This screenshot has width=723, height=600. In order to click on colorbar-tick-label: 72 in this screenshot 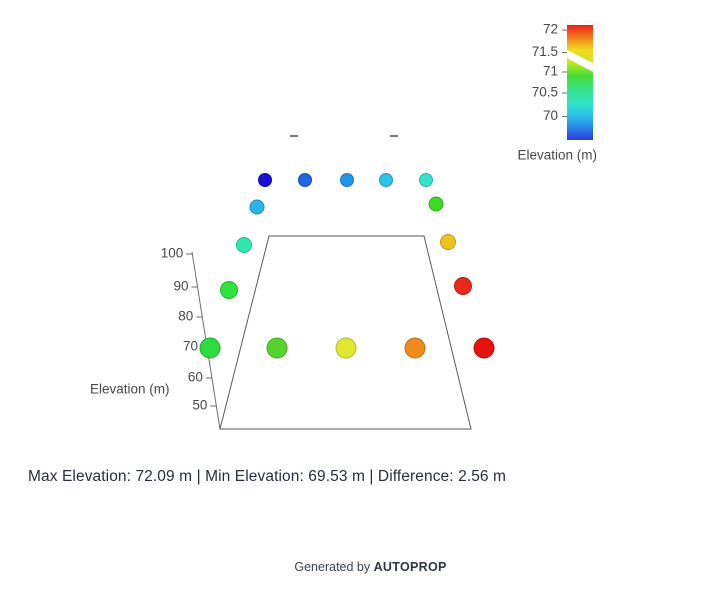, I will do `click(550, 29)`.